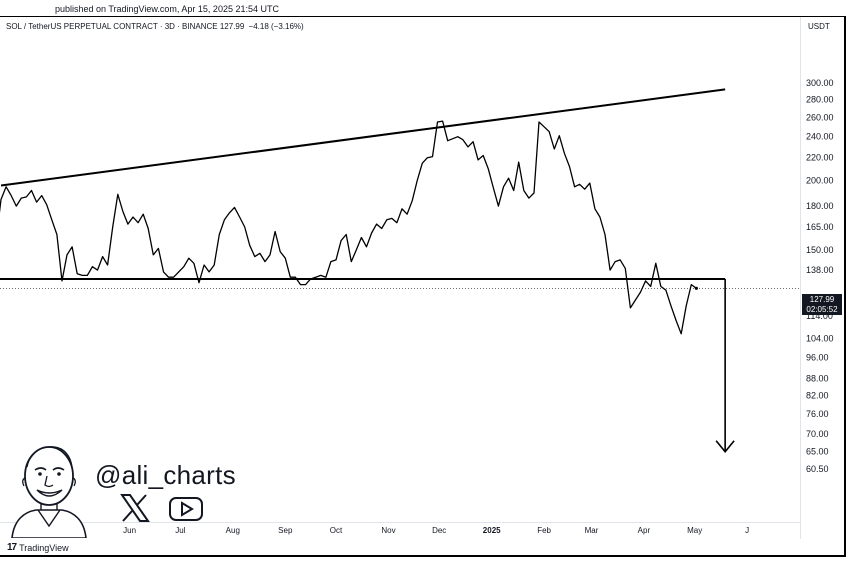  I want to click on author-handle: @ali_charts, so click(165, 475).